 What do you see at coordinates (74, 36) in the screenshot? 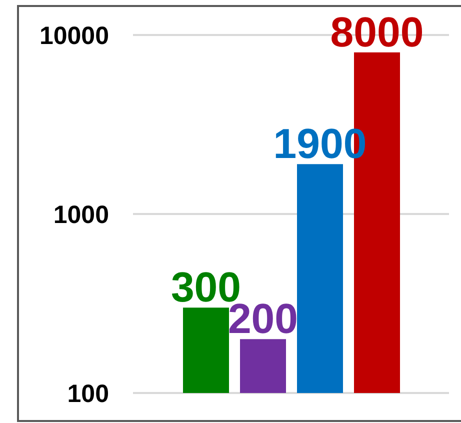
I see `y-tick-label: 10000` at bounding box center [74, 36].